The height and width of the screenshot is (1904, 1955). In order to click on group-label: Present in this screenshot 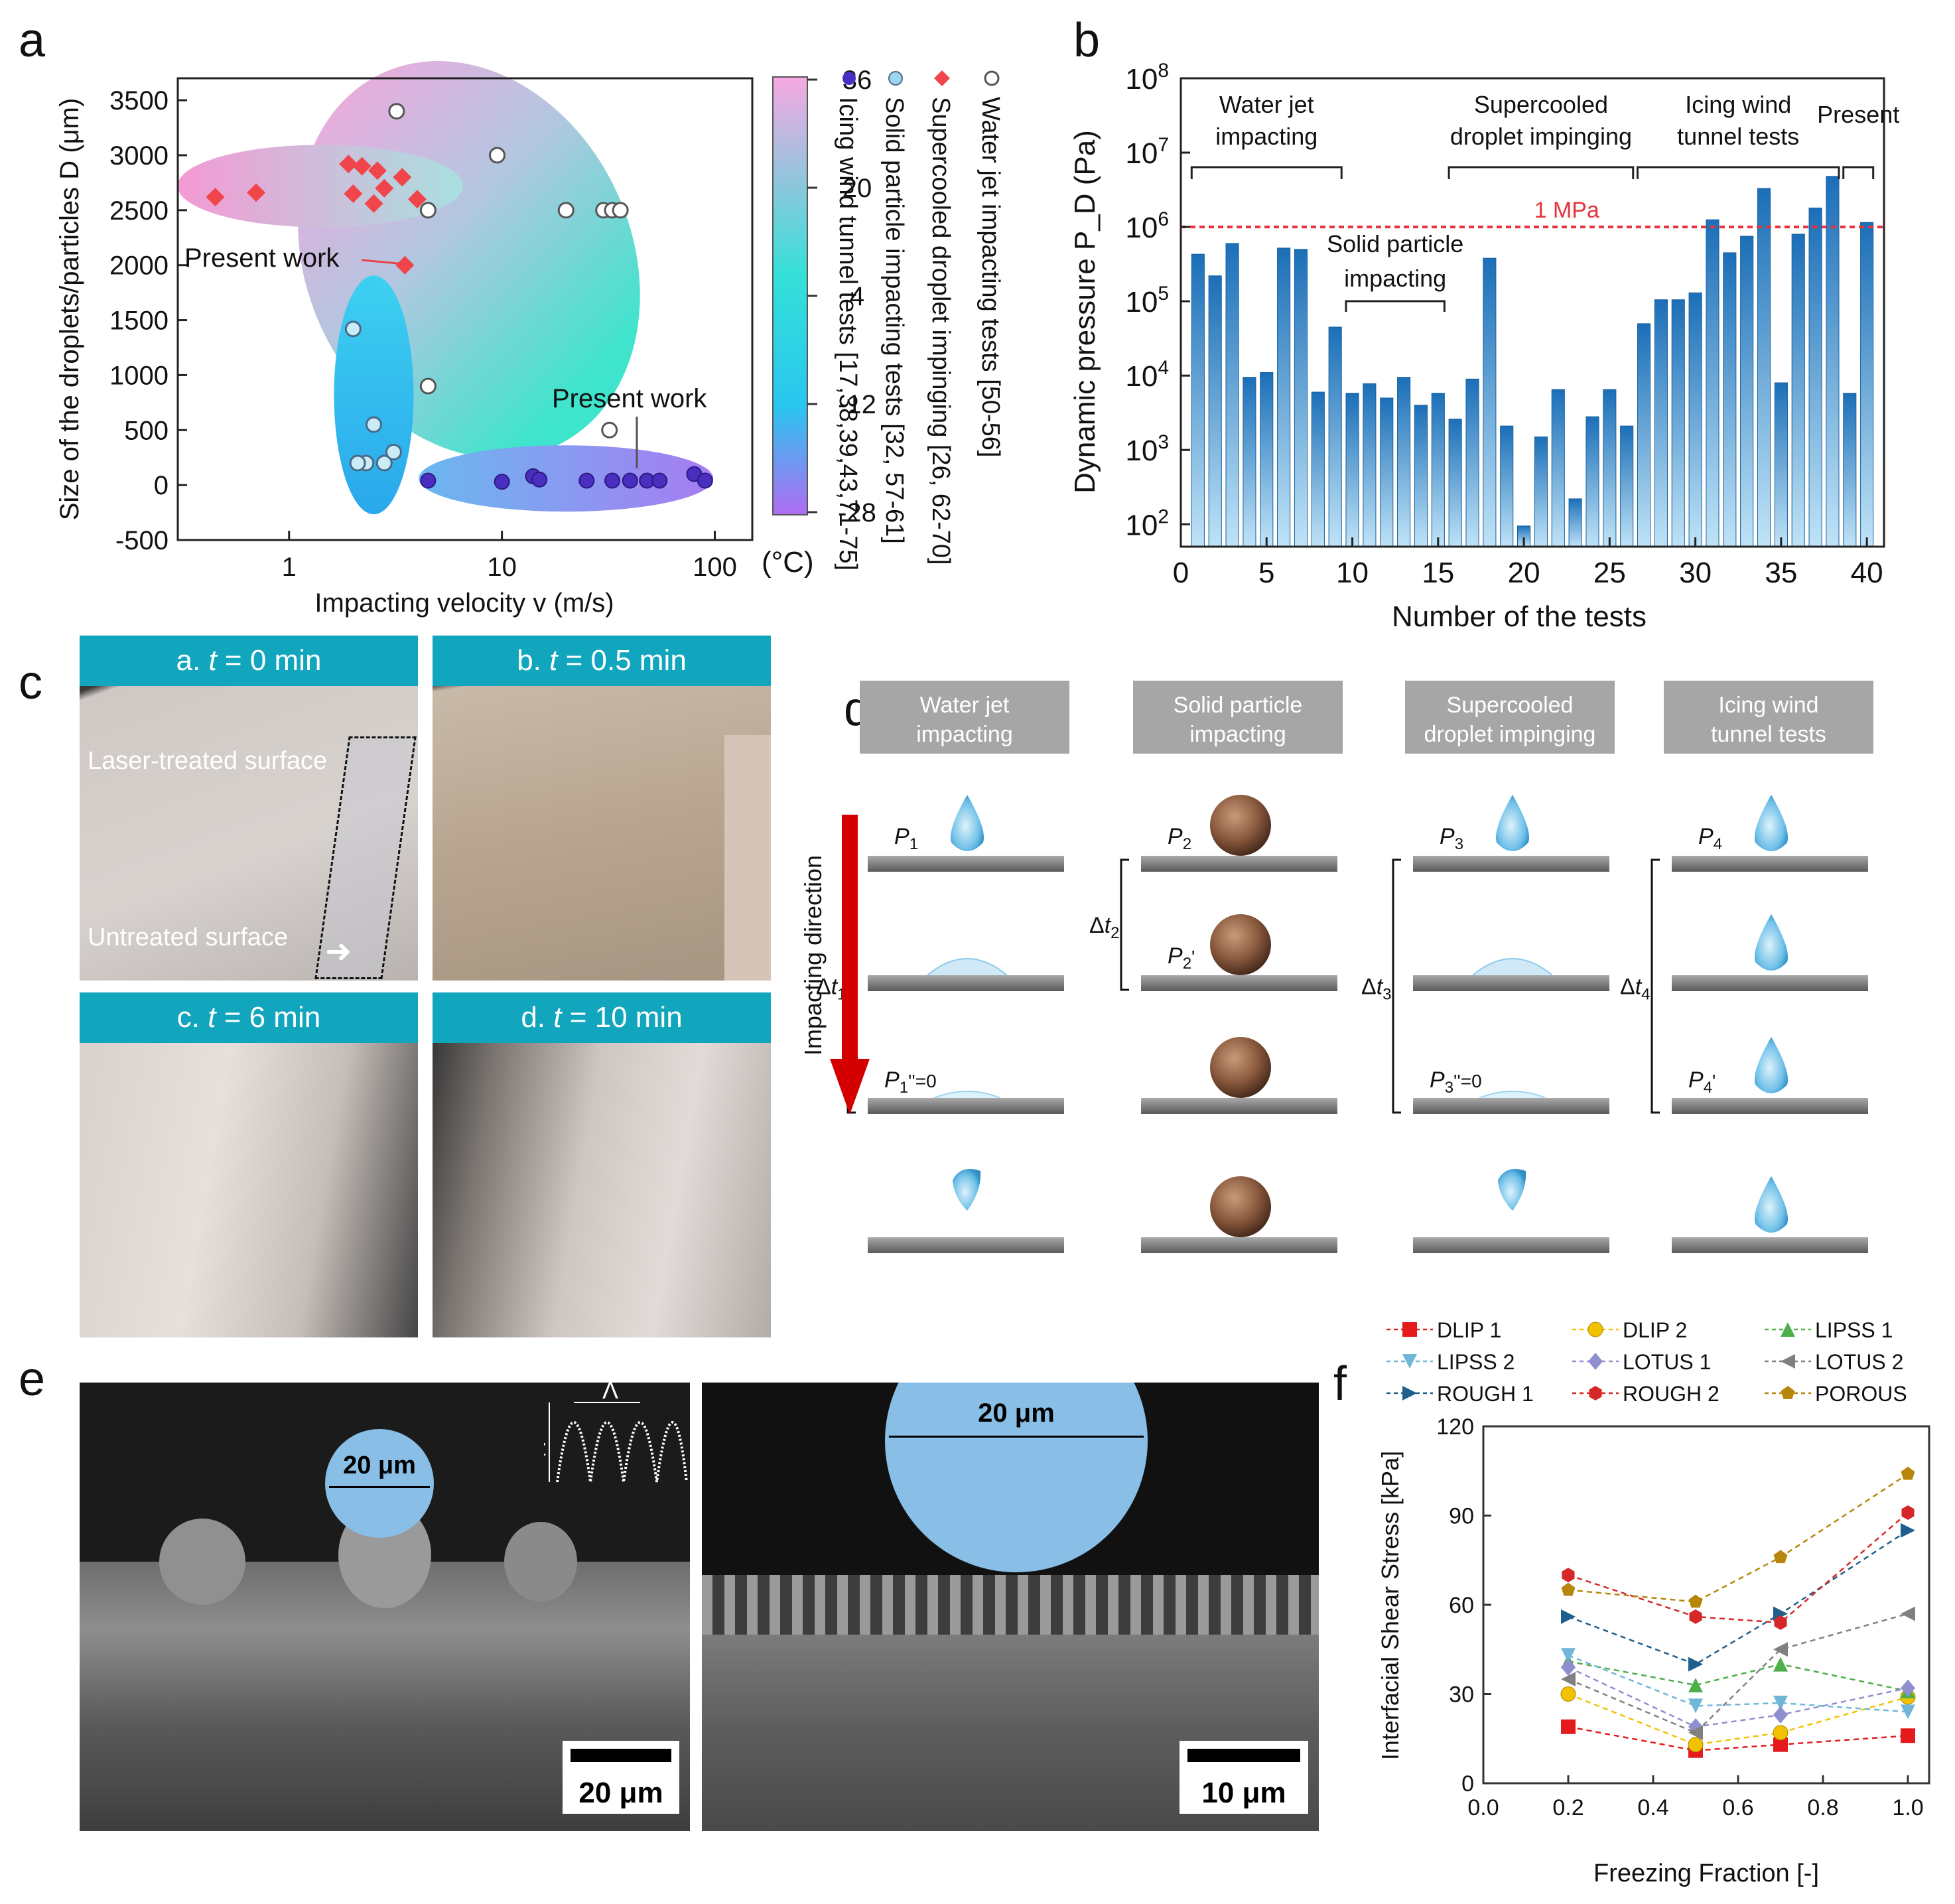, I will do `click(1858, 114)`.